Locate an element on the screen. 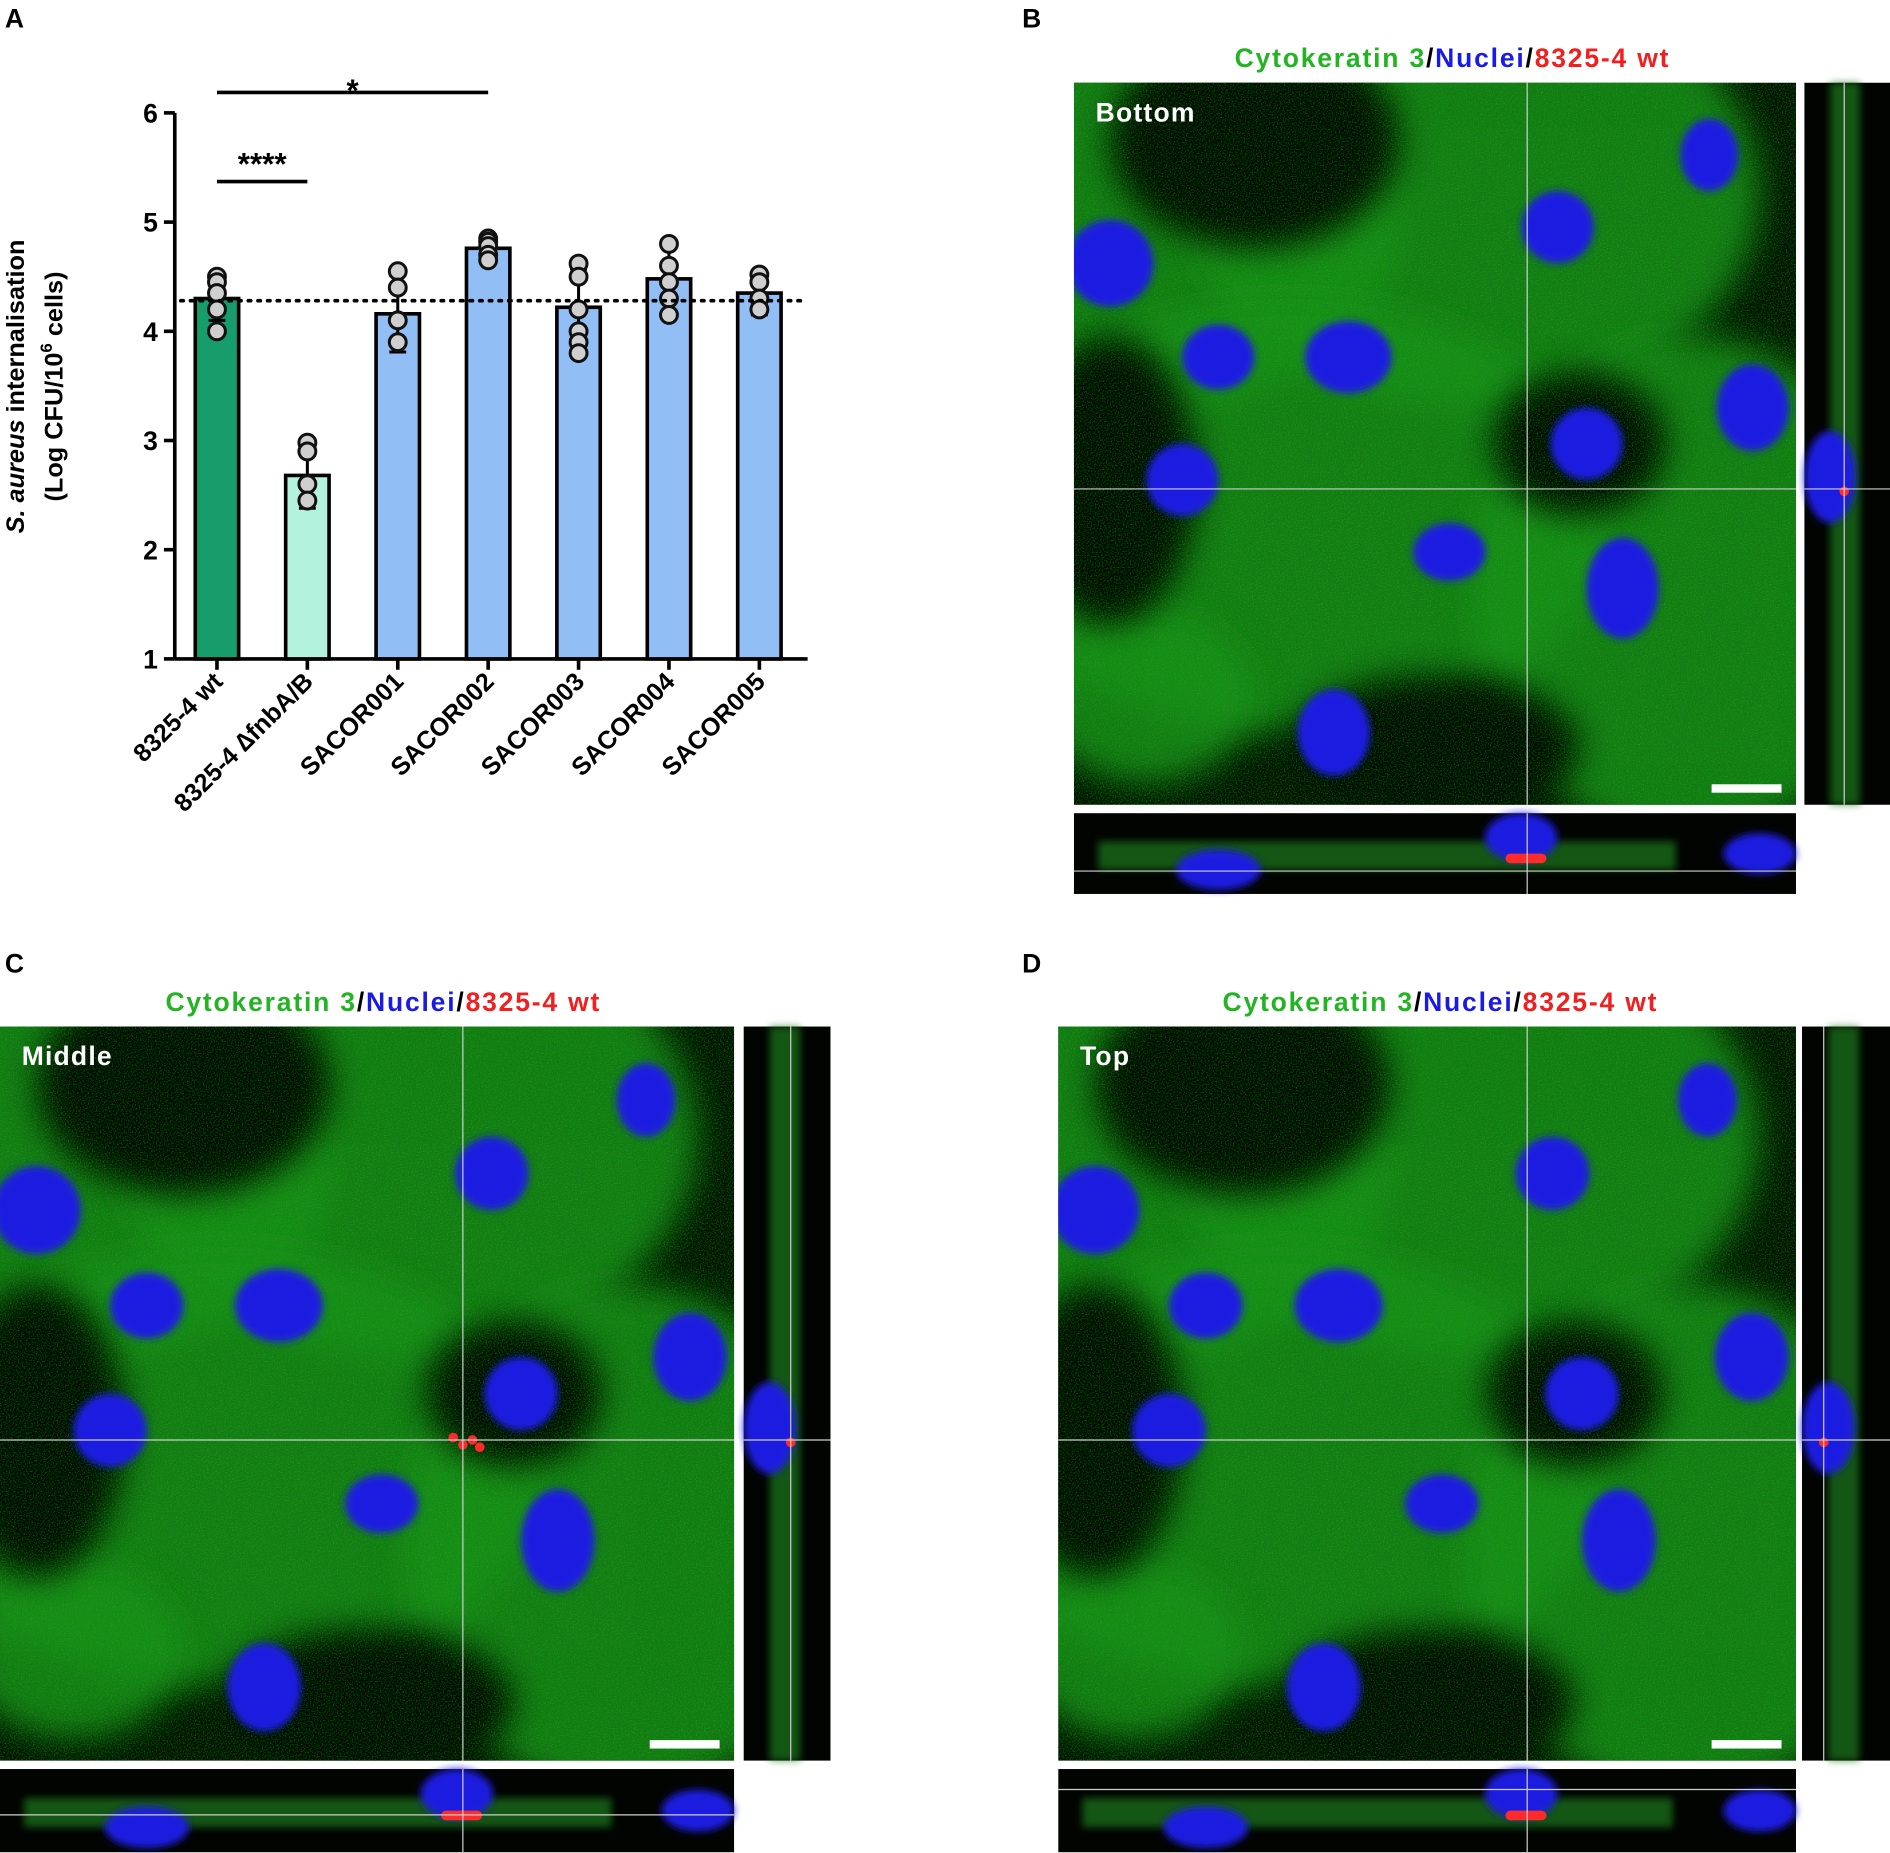 The width and height of the screenshot is (1890, 1853). y-axis-label: S. aureus internalisation is located at coordinates (16, 387).